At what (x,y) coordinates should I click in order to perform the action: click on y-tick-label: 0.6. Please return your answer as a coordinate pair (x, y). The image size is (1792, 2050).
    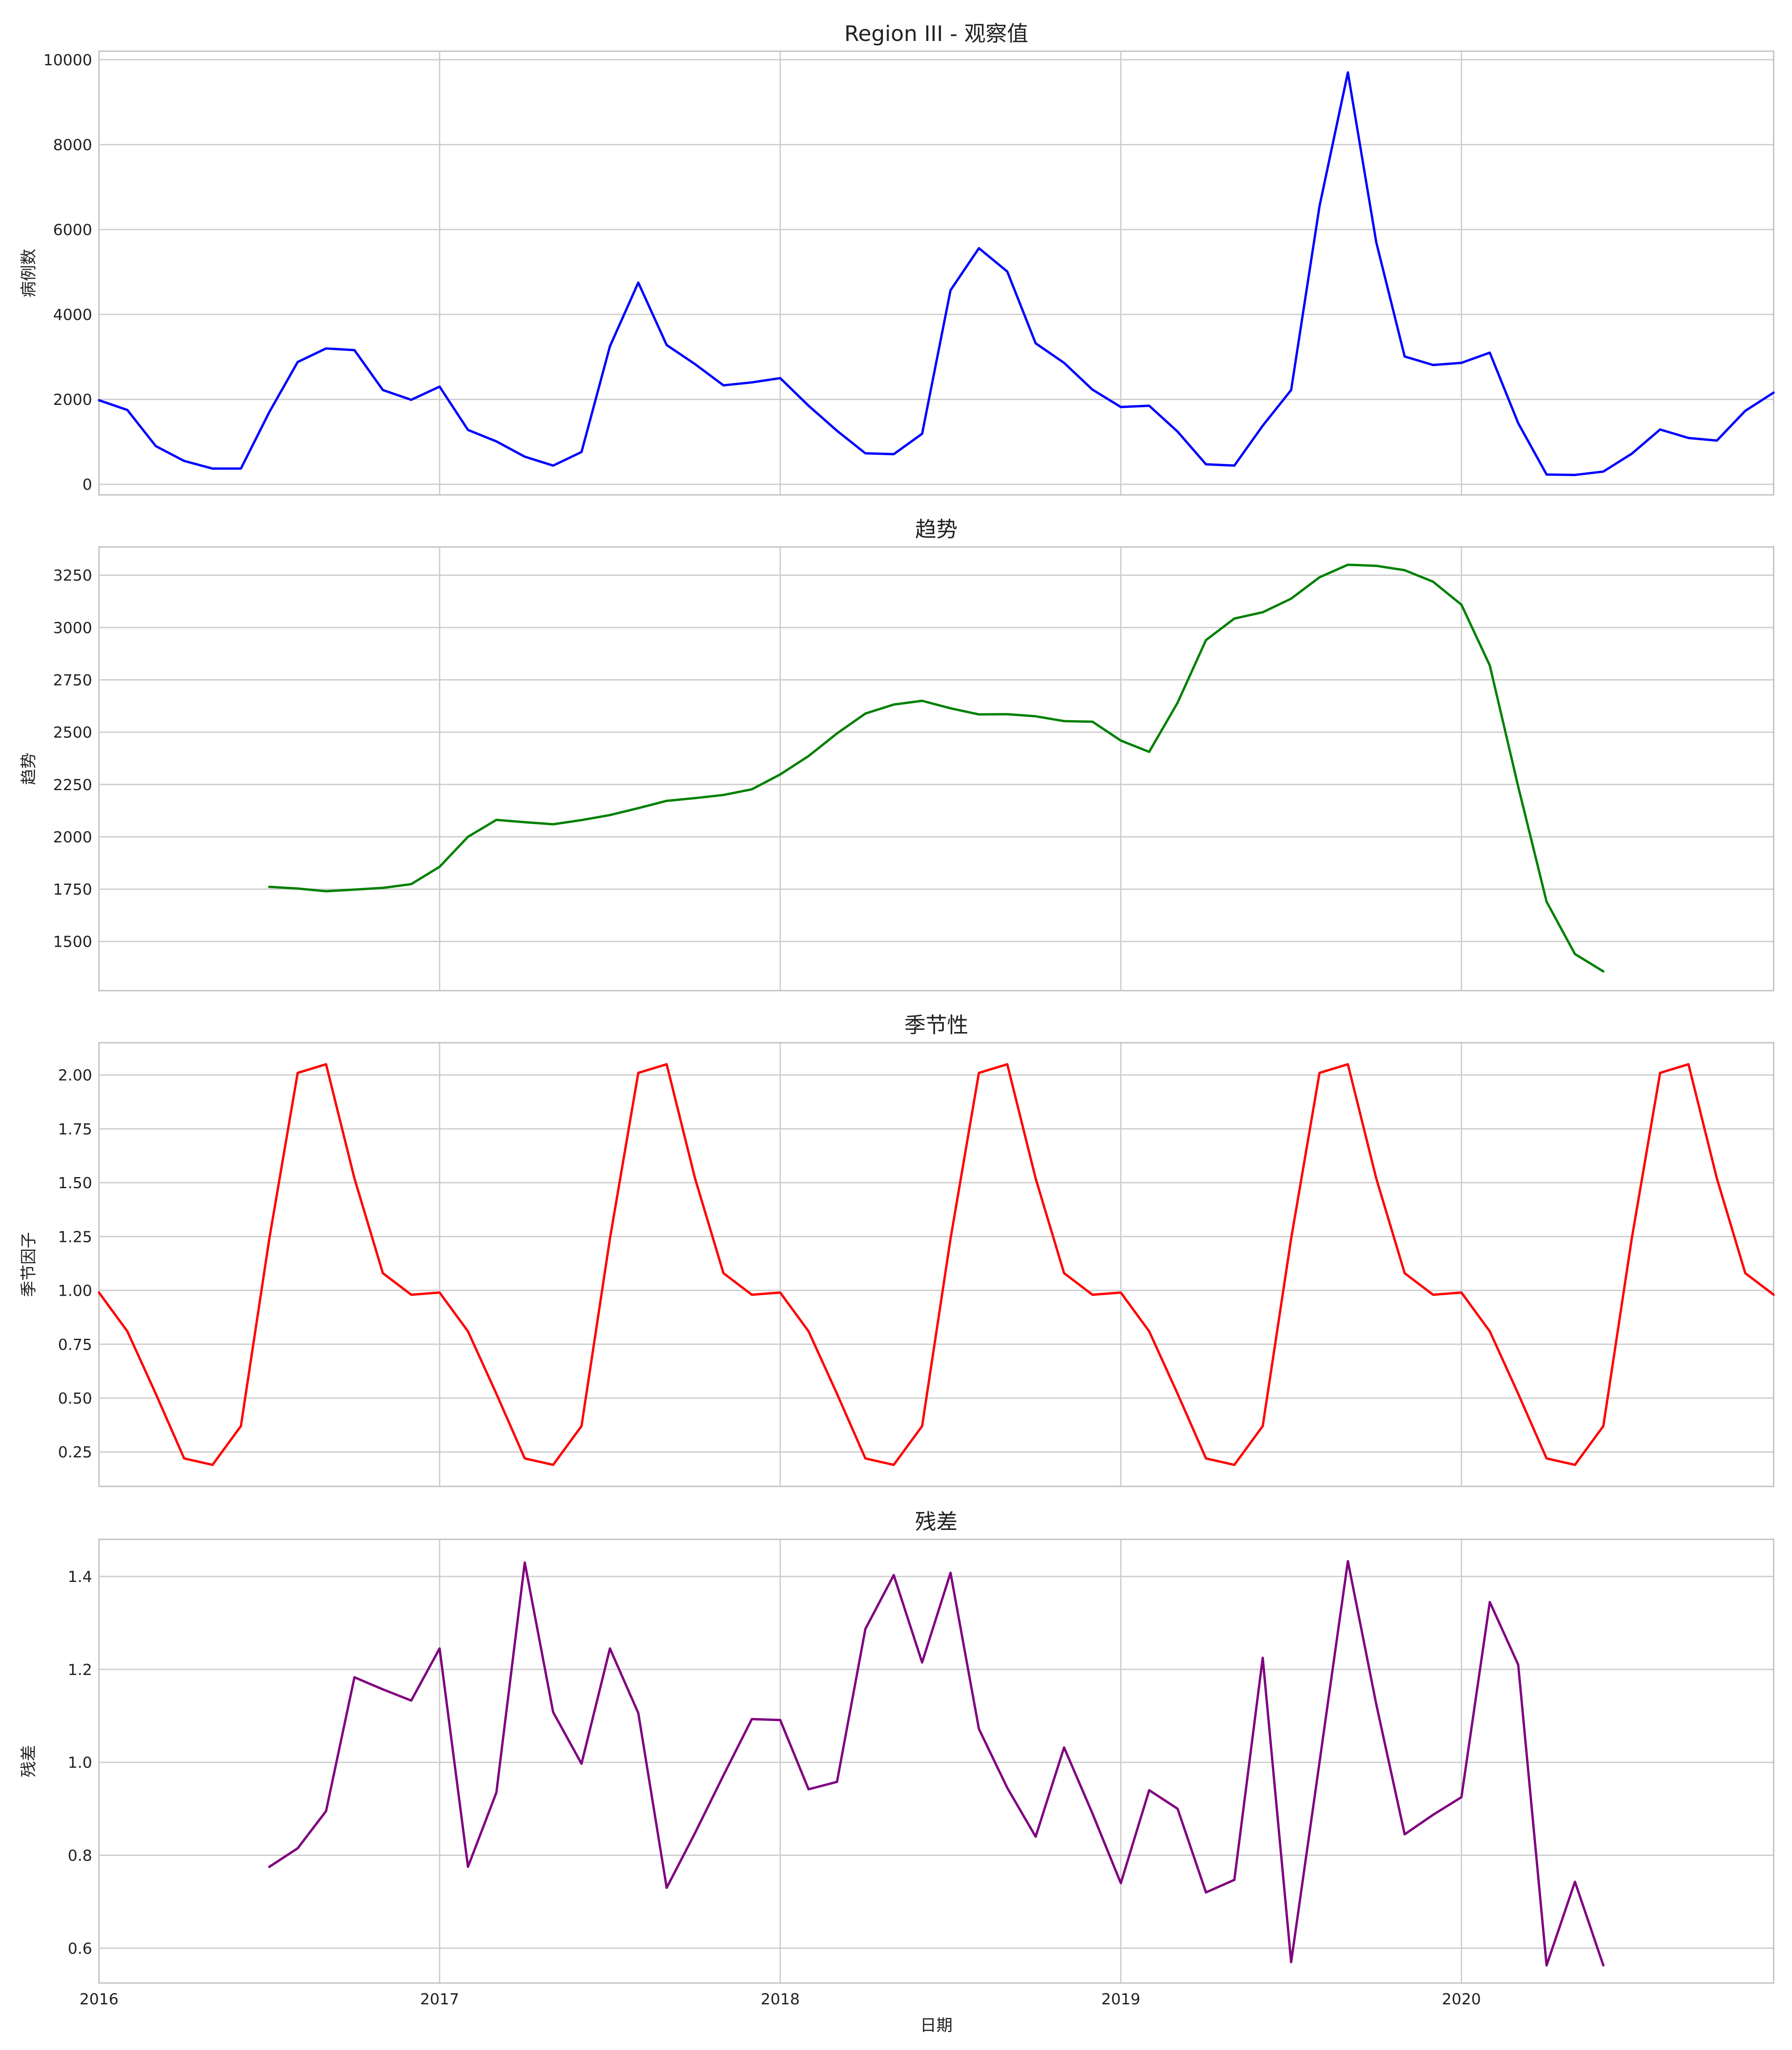
    Looking at the image, I should click on (80, 1948).